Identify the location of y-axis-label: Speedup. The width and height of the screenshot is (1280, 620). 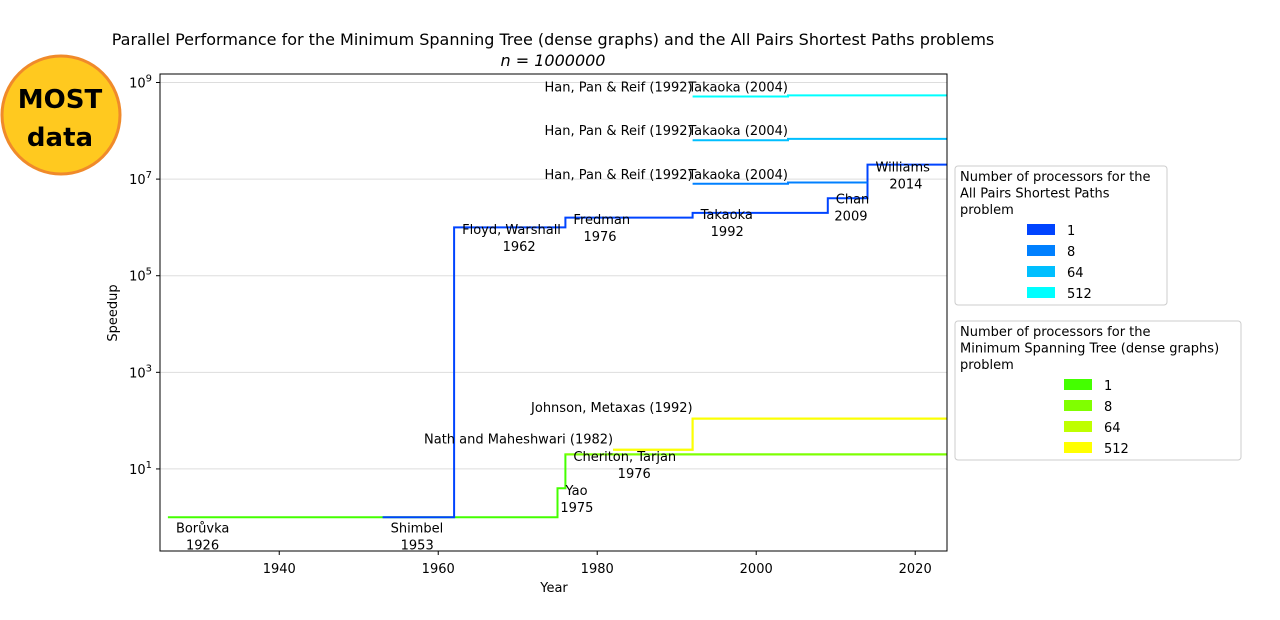
(113, 312).